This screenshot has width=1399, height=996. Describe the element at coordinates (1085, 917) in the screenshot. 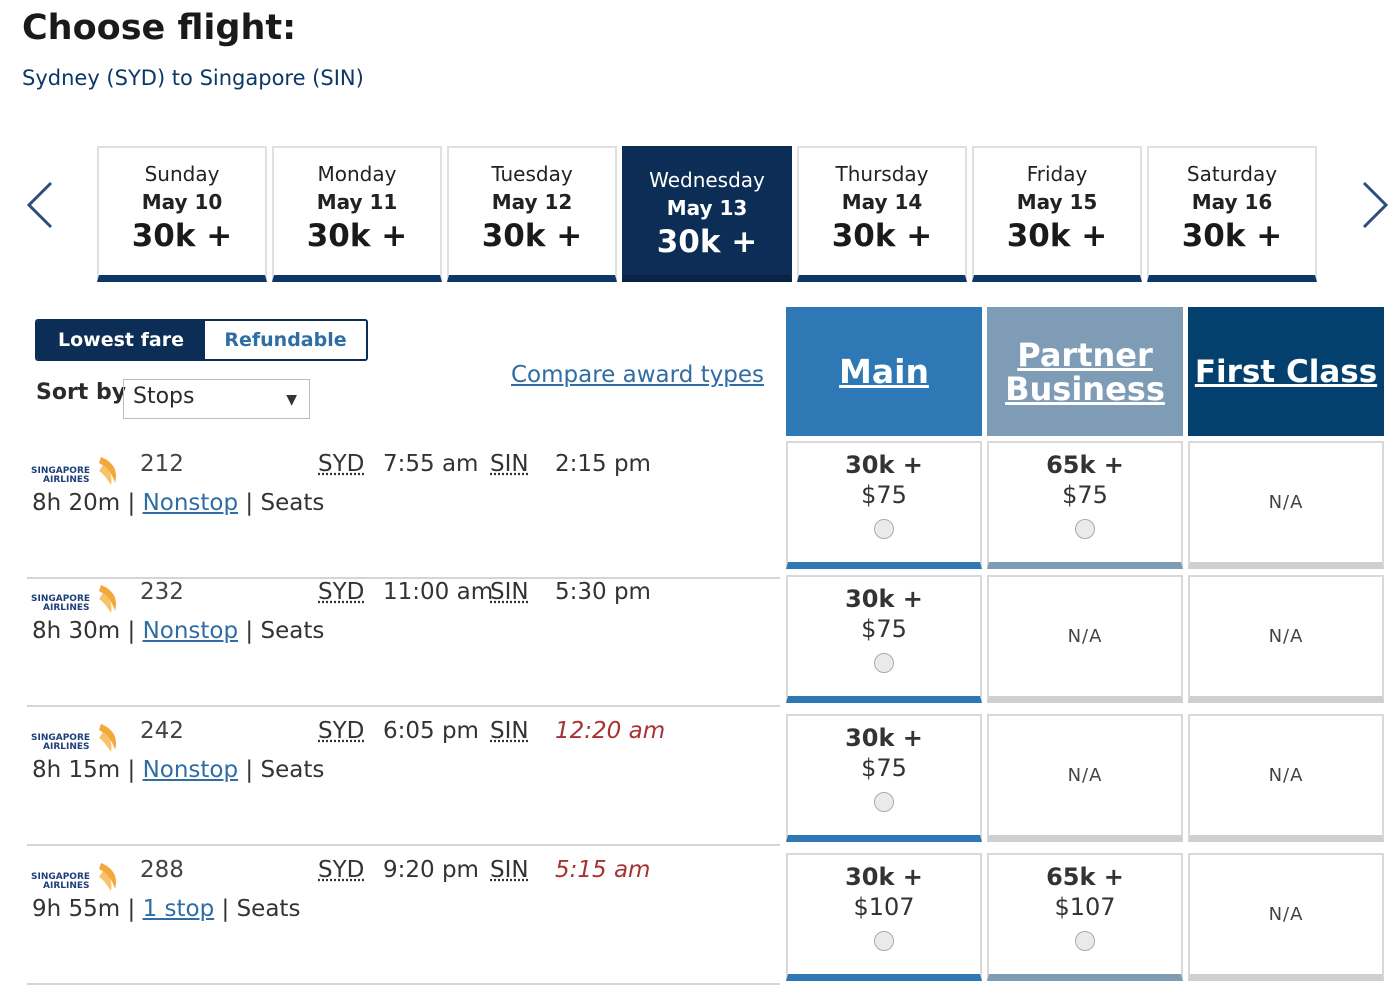

I see `fare-cell-partner: 65k + $107` at that location.